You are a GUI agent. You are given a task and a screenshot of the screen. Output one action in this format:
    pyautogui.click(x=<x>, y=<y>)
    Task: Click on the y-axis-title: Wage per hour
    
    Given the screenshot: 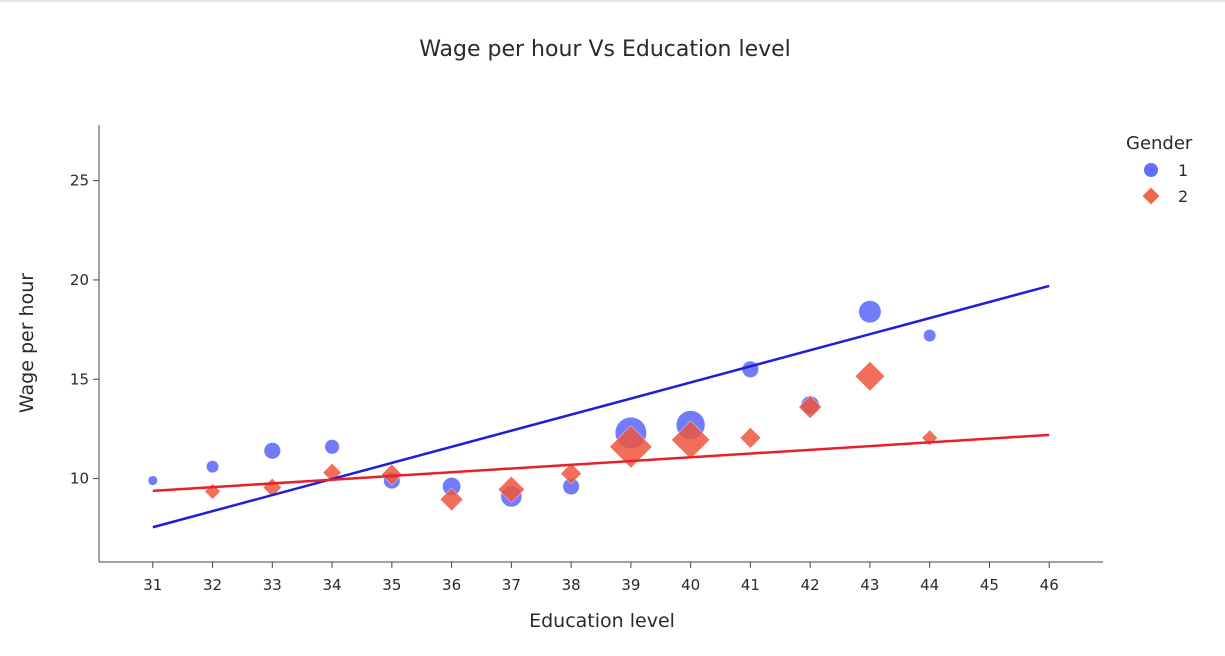 What is the action you would take?
    pyautogui.click(x=27, y=343)
    